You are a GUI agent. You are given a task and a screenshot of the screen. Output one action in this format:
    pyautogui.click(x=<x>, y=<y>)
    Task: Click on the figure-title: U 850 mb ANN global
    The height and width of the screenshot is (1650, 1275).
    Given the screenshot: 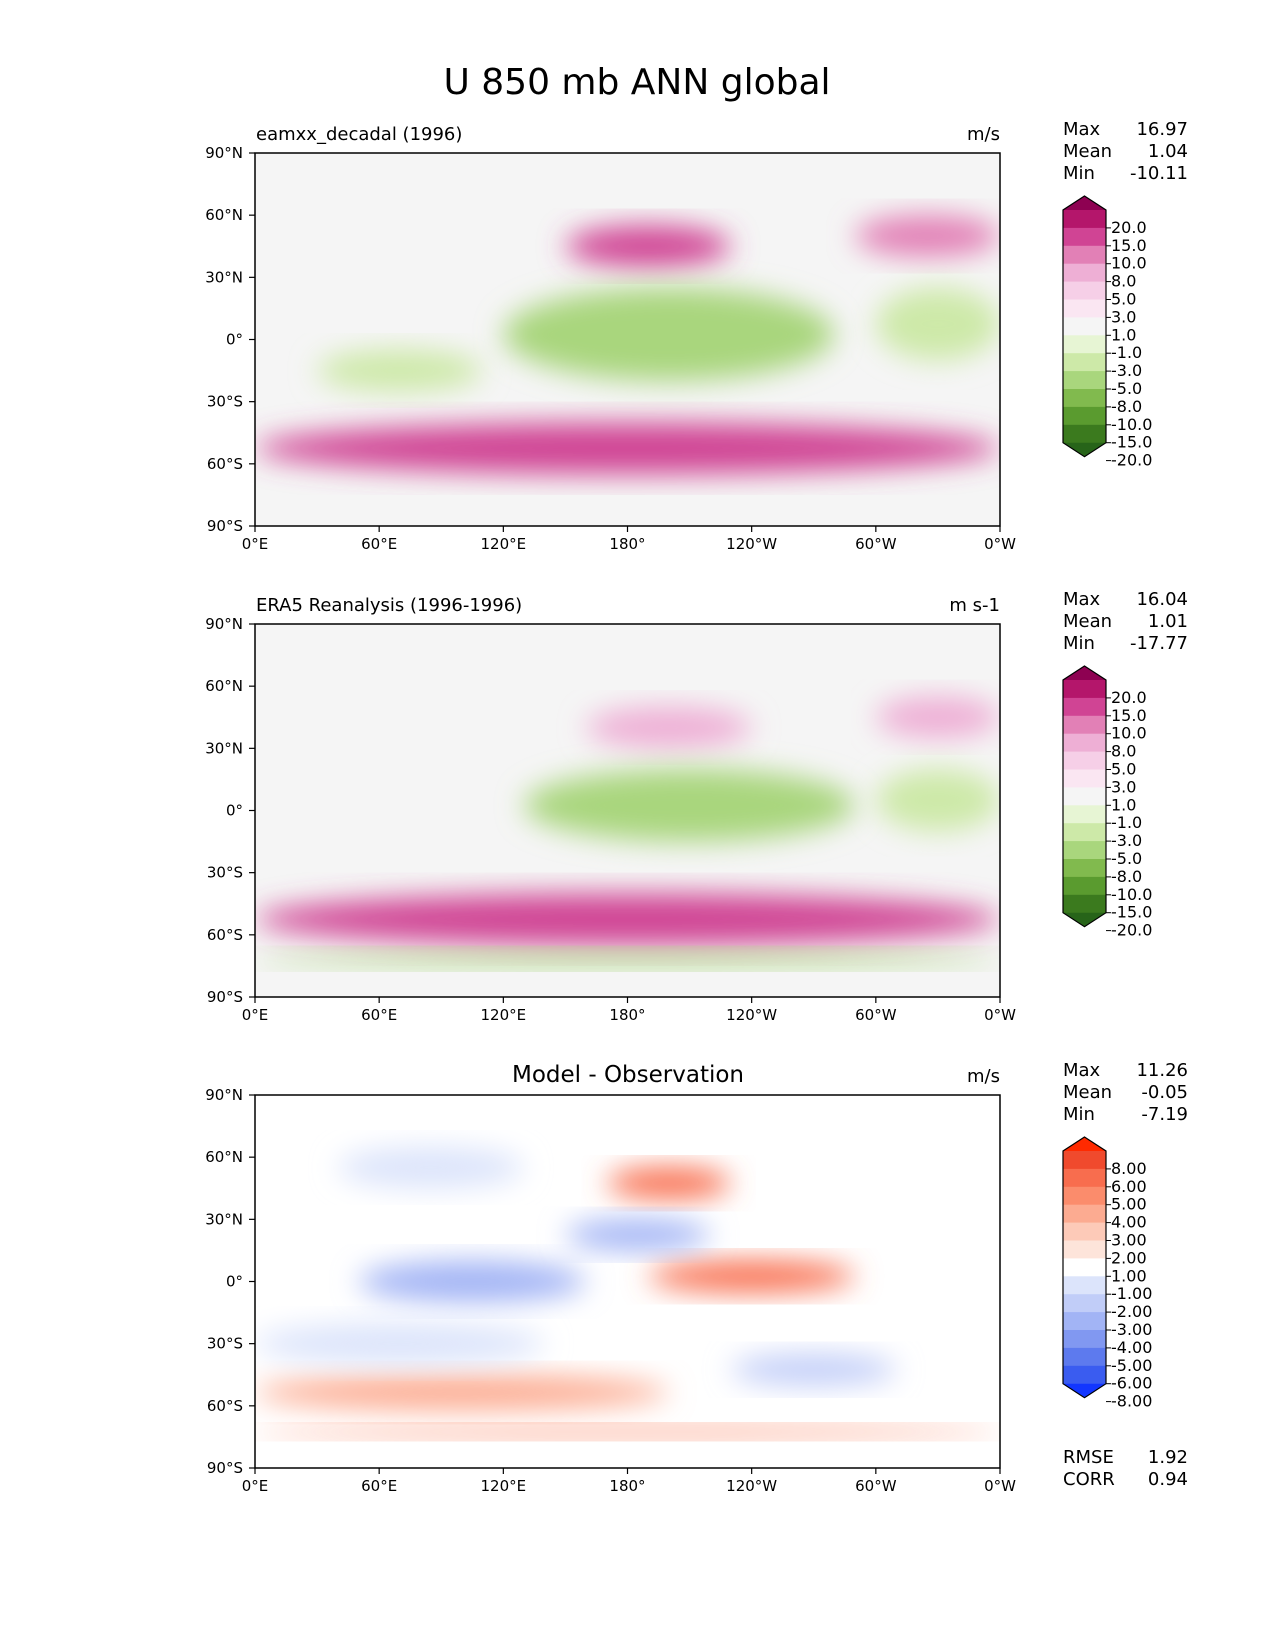 What is the action you would take?
    pyautogui.click(x=636, y=82)
    